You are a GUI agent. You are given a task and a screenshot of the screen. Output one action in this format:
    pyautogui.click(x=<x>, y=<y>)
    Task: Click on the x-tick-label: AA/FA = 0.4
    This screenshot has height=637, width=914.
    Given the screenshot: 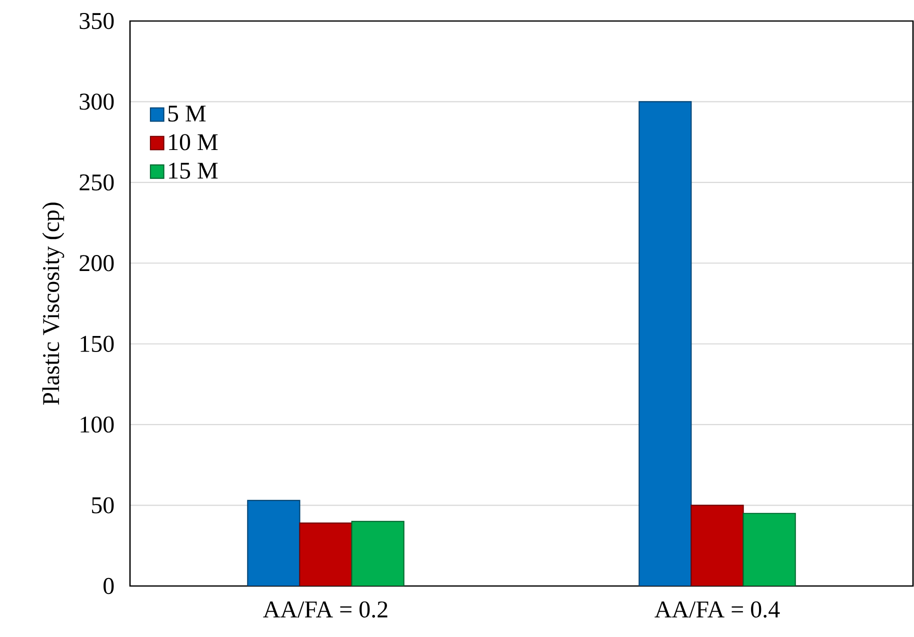 What is the action you would take?
    pyautogui.click(x=717, y=609)
    